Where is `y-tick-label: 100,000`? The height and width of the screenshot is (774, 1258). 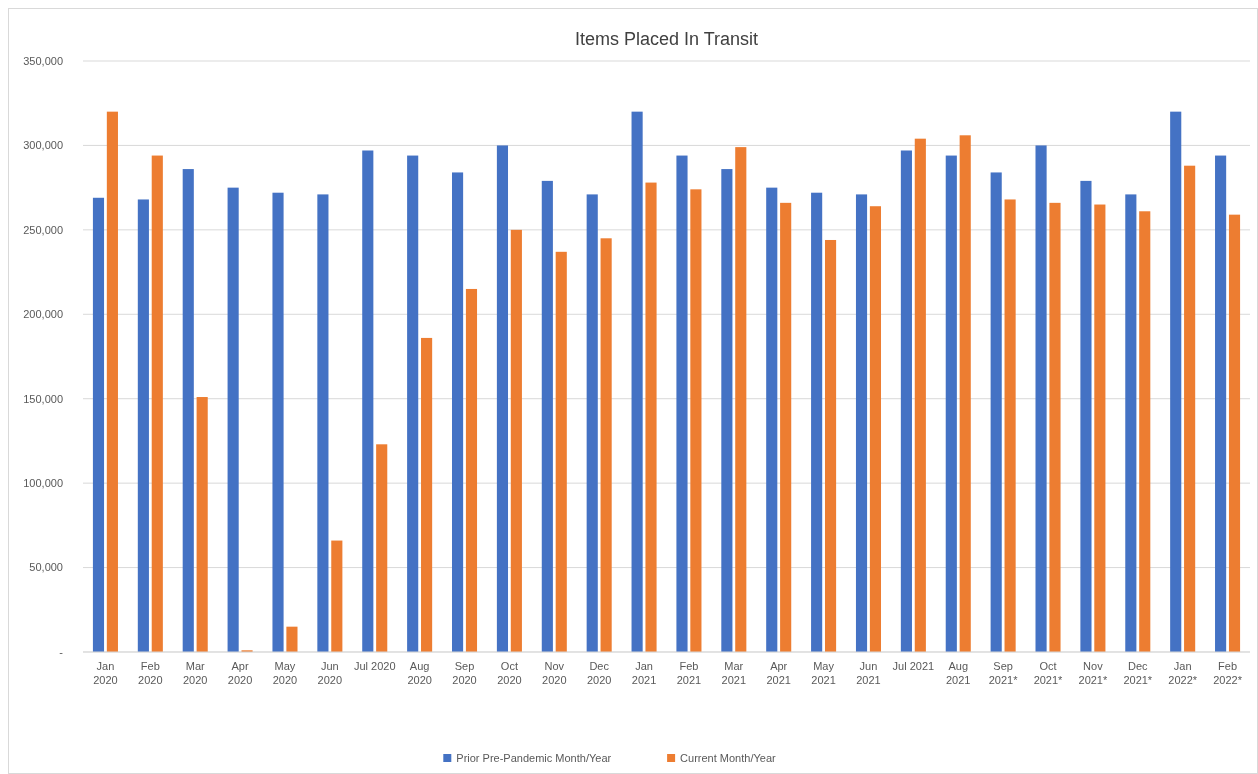
y-tick-label: 100,000 is located at coordinates (43, 482).